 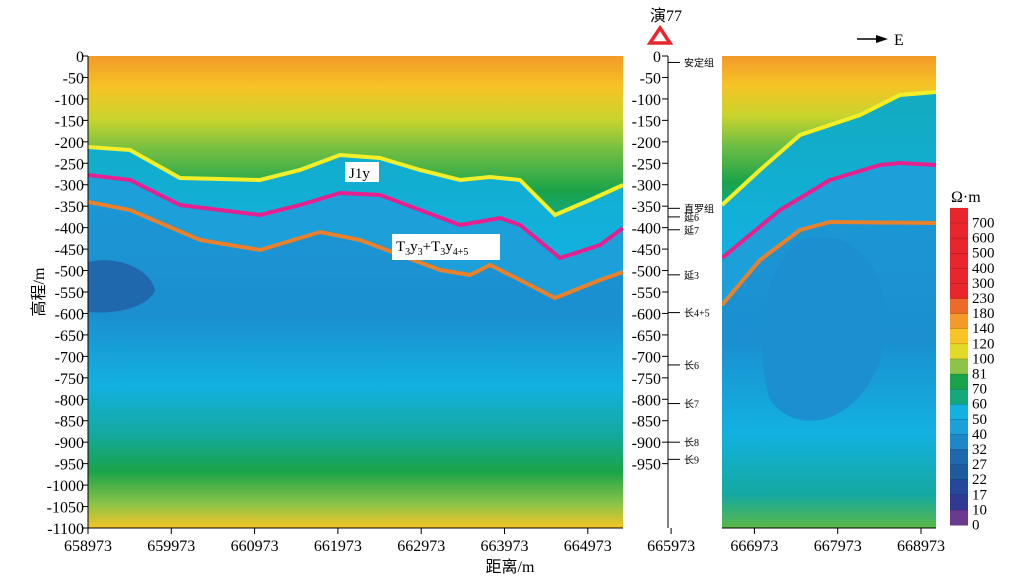 I want to click on x-tick-label: 662973, so click(x=421, y=546).